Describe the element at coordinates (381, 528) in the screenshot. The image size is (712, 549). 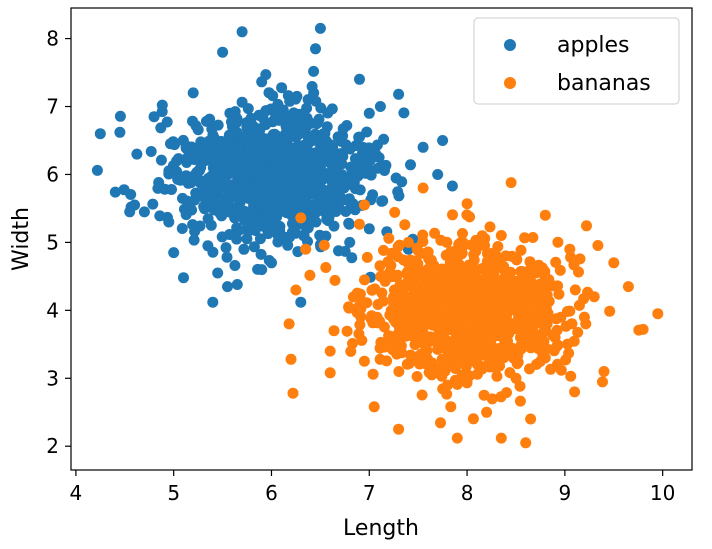
I see `x-axis-label: Length` at that location.